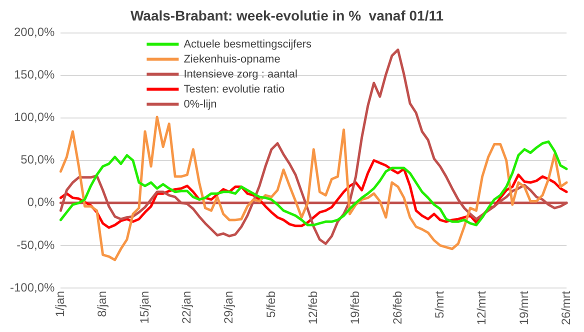 This screenshot has width=584, height=332. Describe the element at coordinates (41, 202) in the screenshot. I see `y-tick-label: 0,0%` at that location.